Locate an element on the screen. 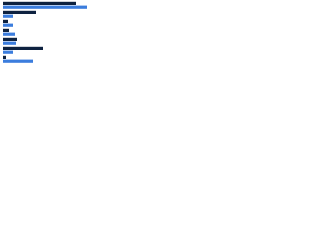 Image resolution: width=320 pixels, height=240 pixels. chart is located at coordinates (45, 32).